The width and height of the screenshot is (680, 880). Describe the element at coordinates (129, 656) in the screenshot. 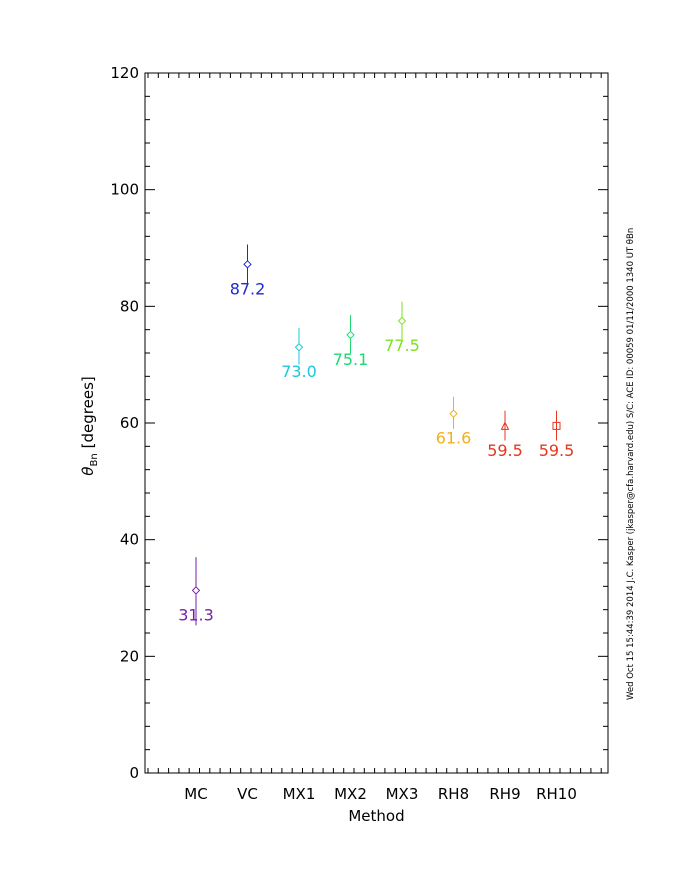

I see `y-tick-label: 20` at that location.